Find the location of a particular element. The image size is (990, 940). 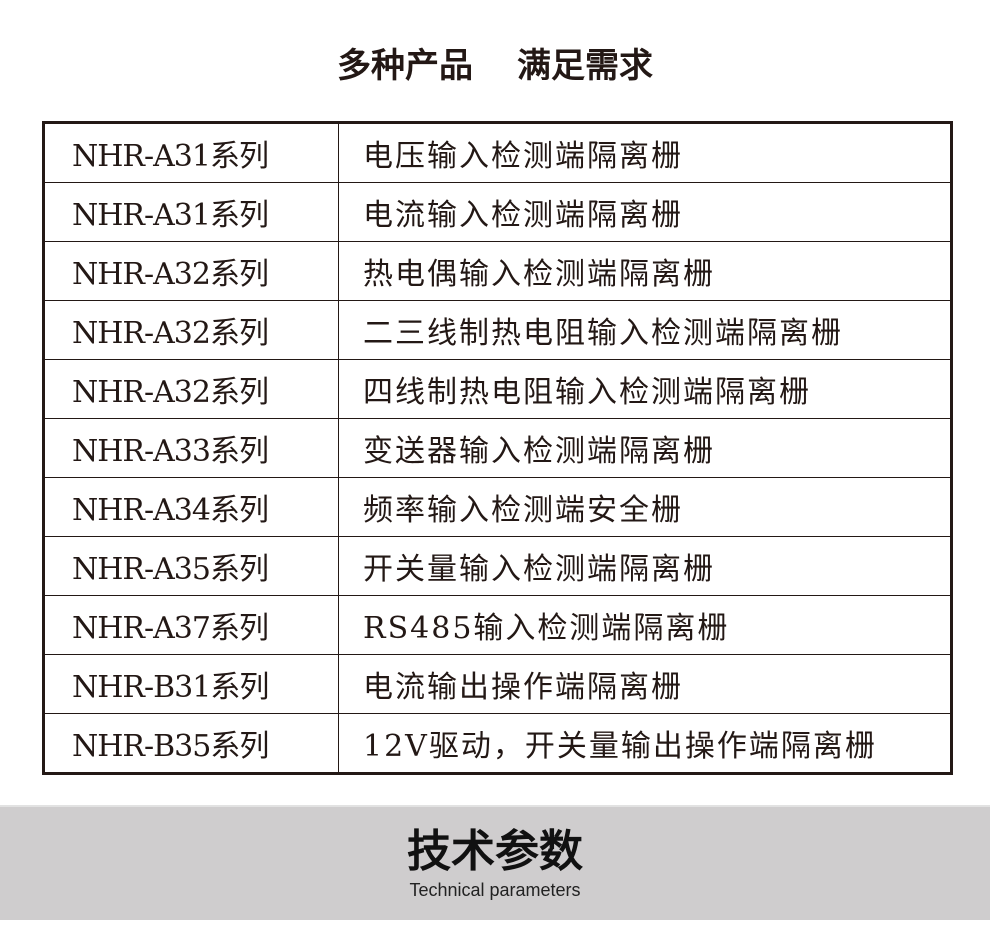

model-cell: NHR-A33系列 is located at coordinates (191, 448).